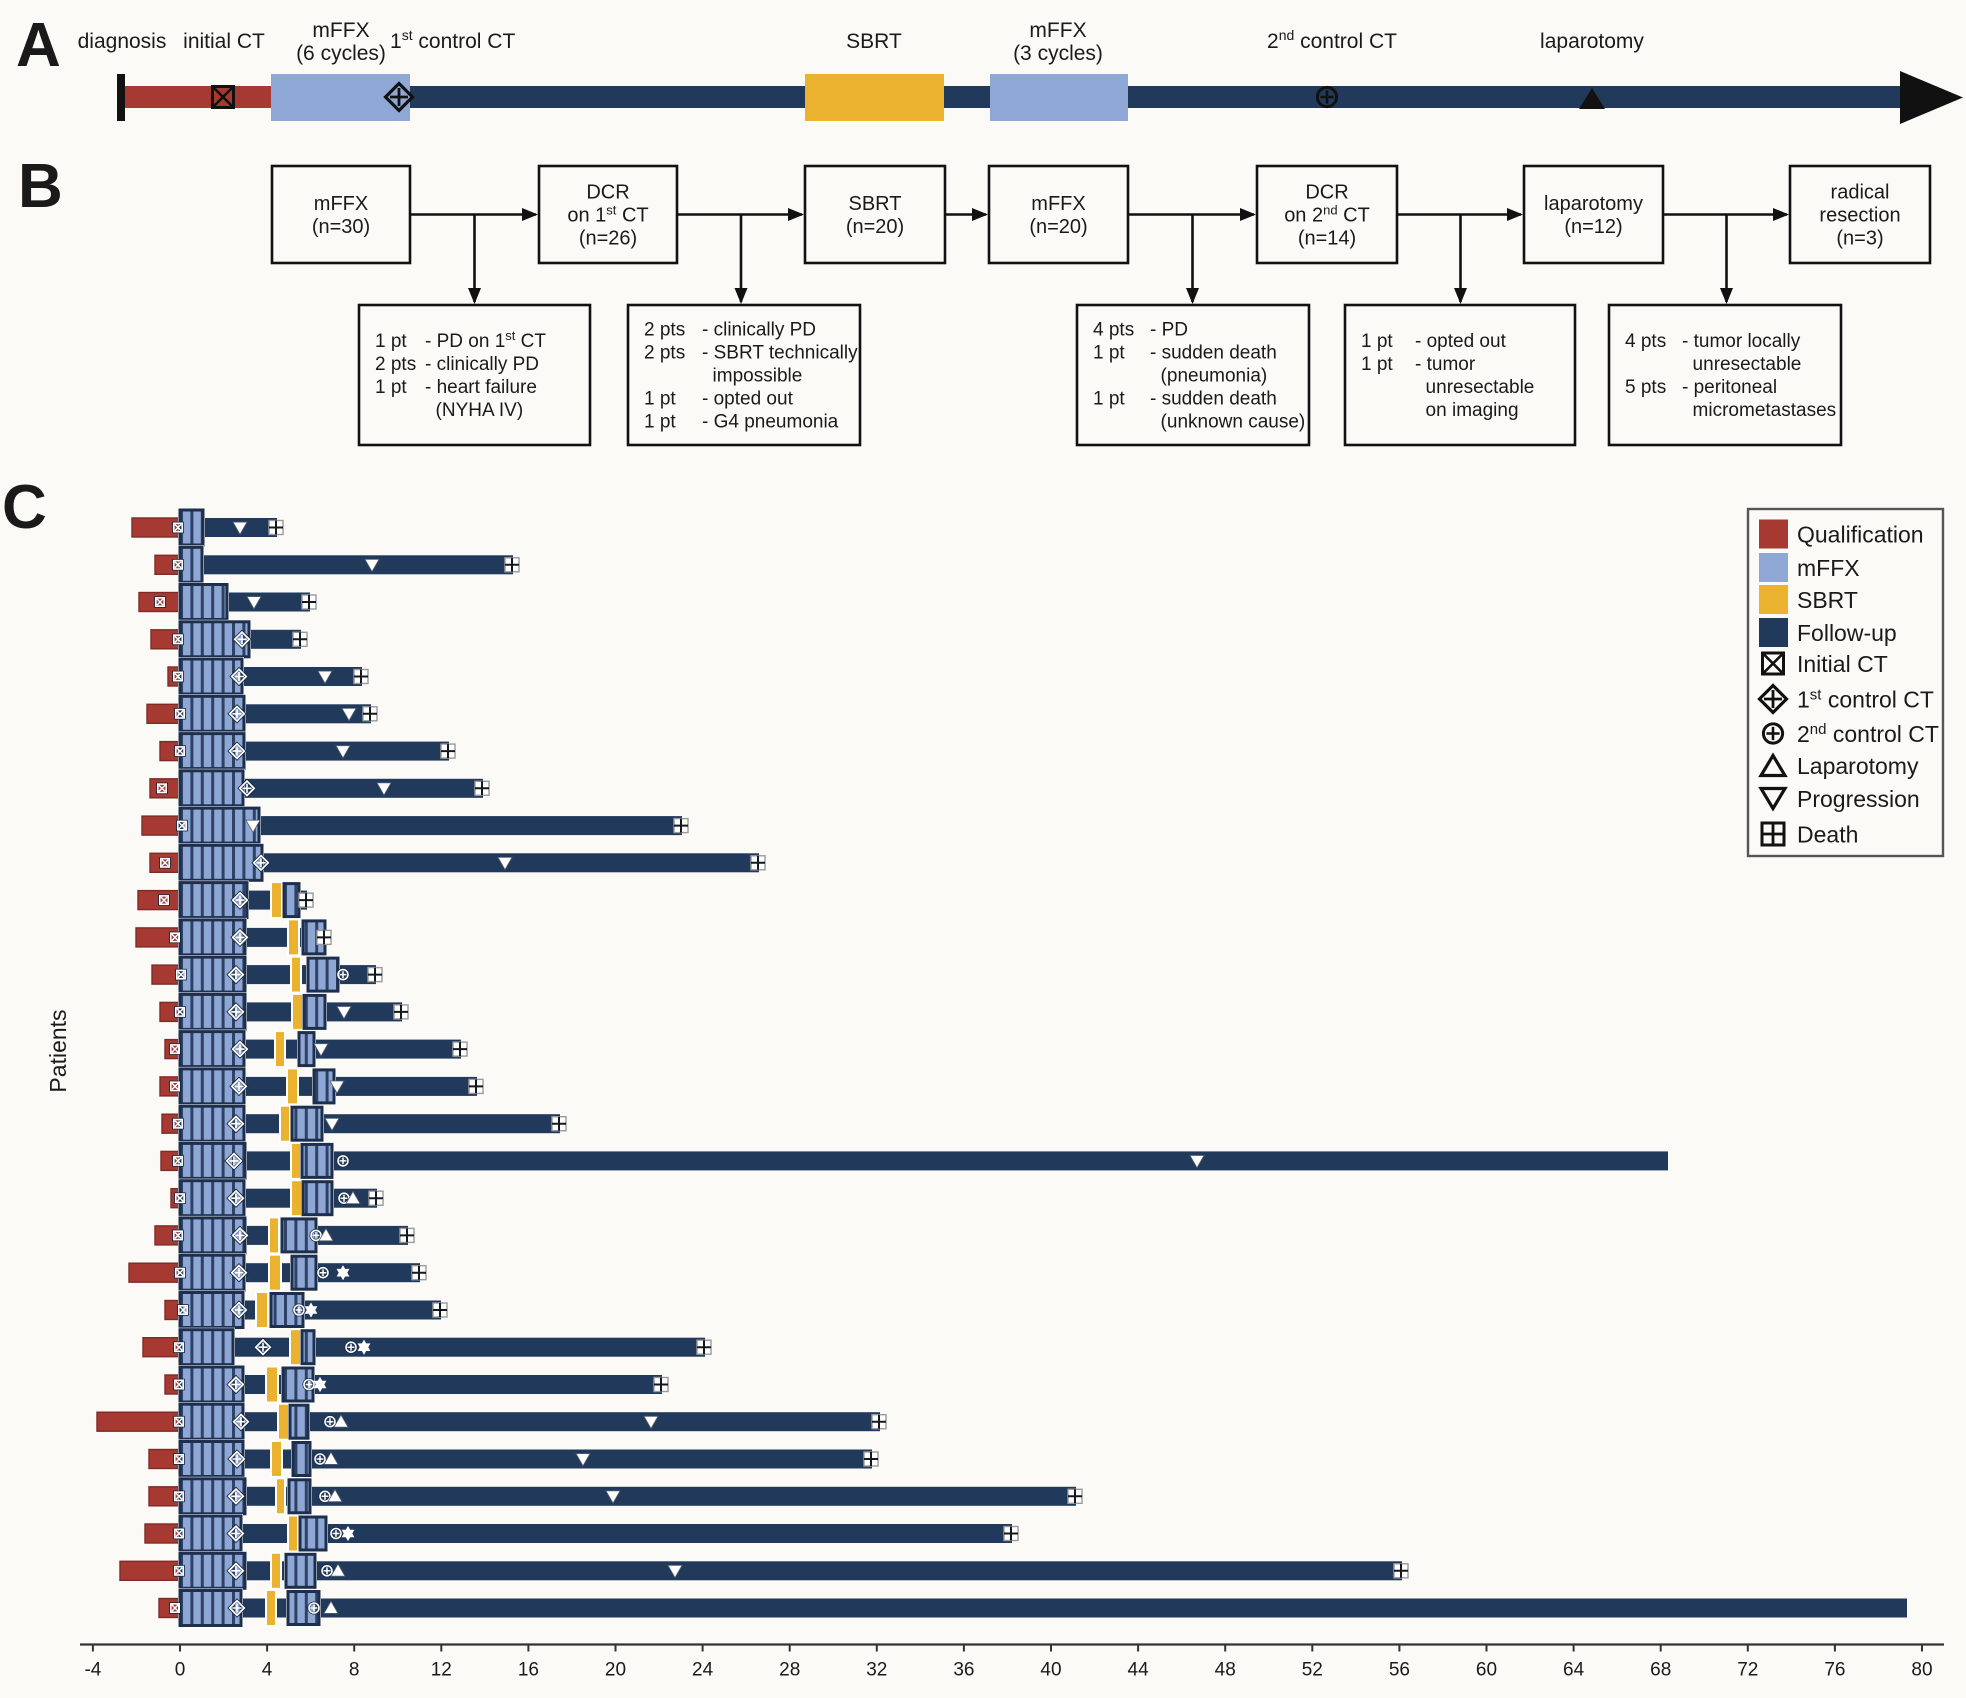  Describe the element at coordinates (92, 1670) in the screenshot. I see `svg-text: -4` at that location.